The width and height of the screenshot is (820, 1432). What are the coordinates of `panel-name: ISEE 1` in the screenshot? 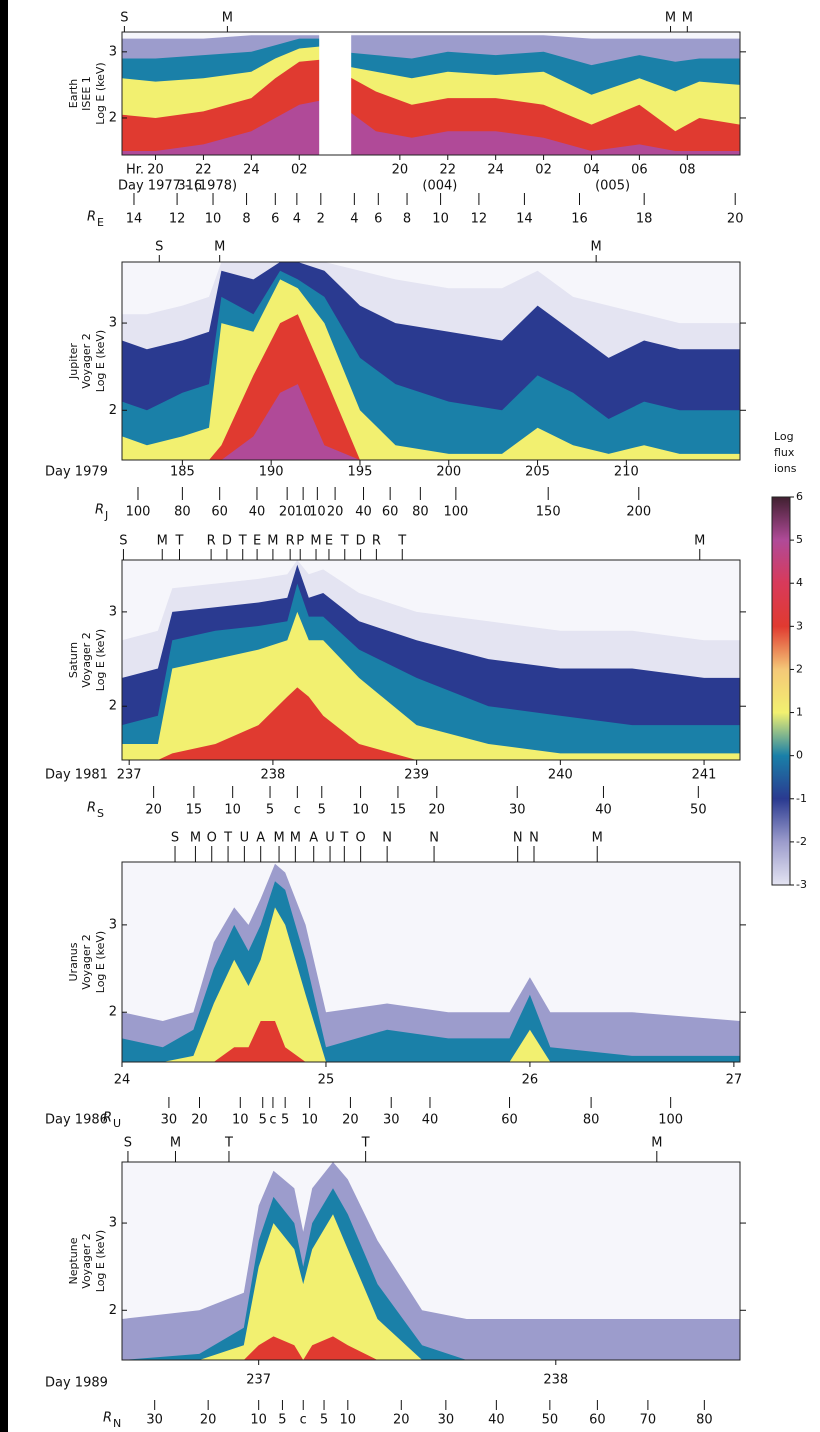 It's located at (86, 93).